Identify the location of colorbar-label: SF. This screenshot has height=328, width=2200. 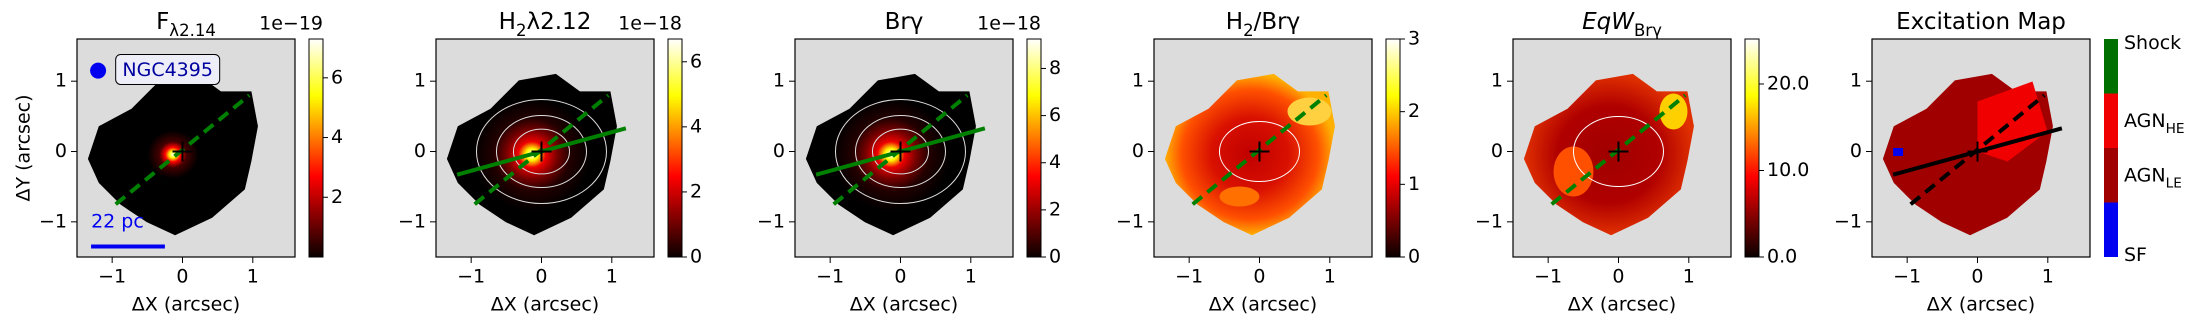
(2135, 255).